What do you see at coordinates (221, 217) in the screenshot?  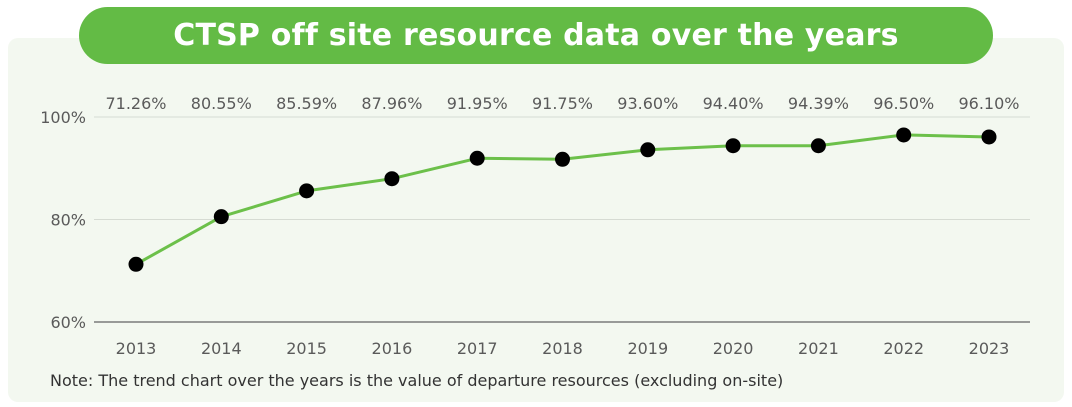 I see `data-point-2014` at bounding box center [221, 217].